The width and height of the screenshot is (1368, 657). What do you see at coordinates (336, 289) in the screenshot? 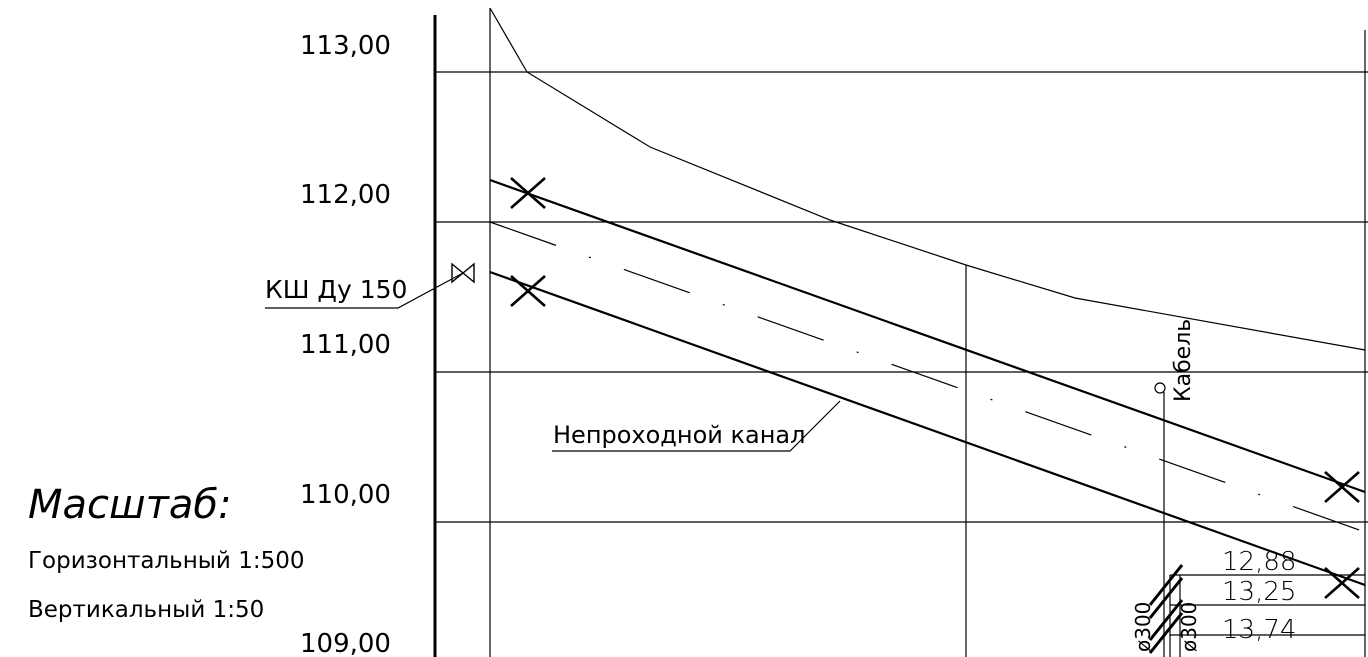
I see `valve-label: КШ Ду 150` at bounding box center [336, 289].